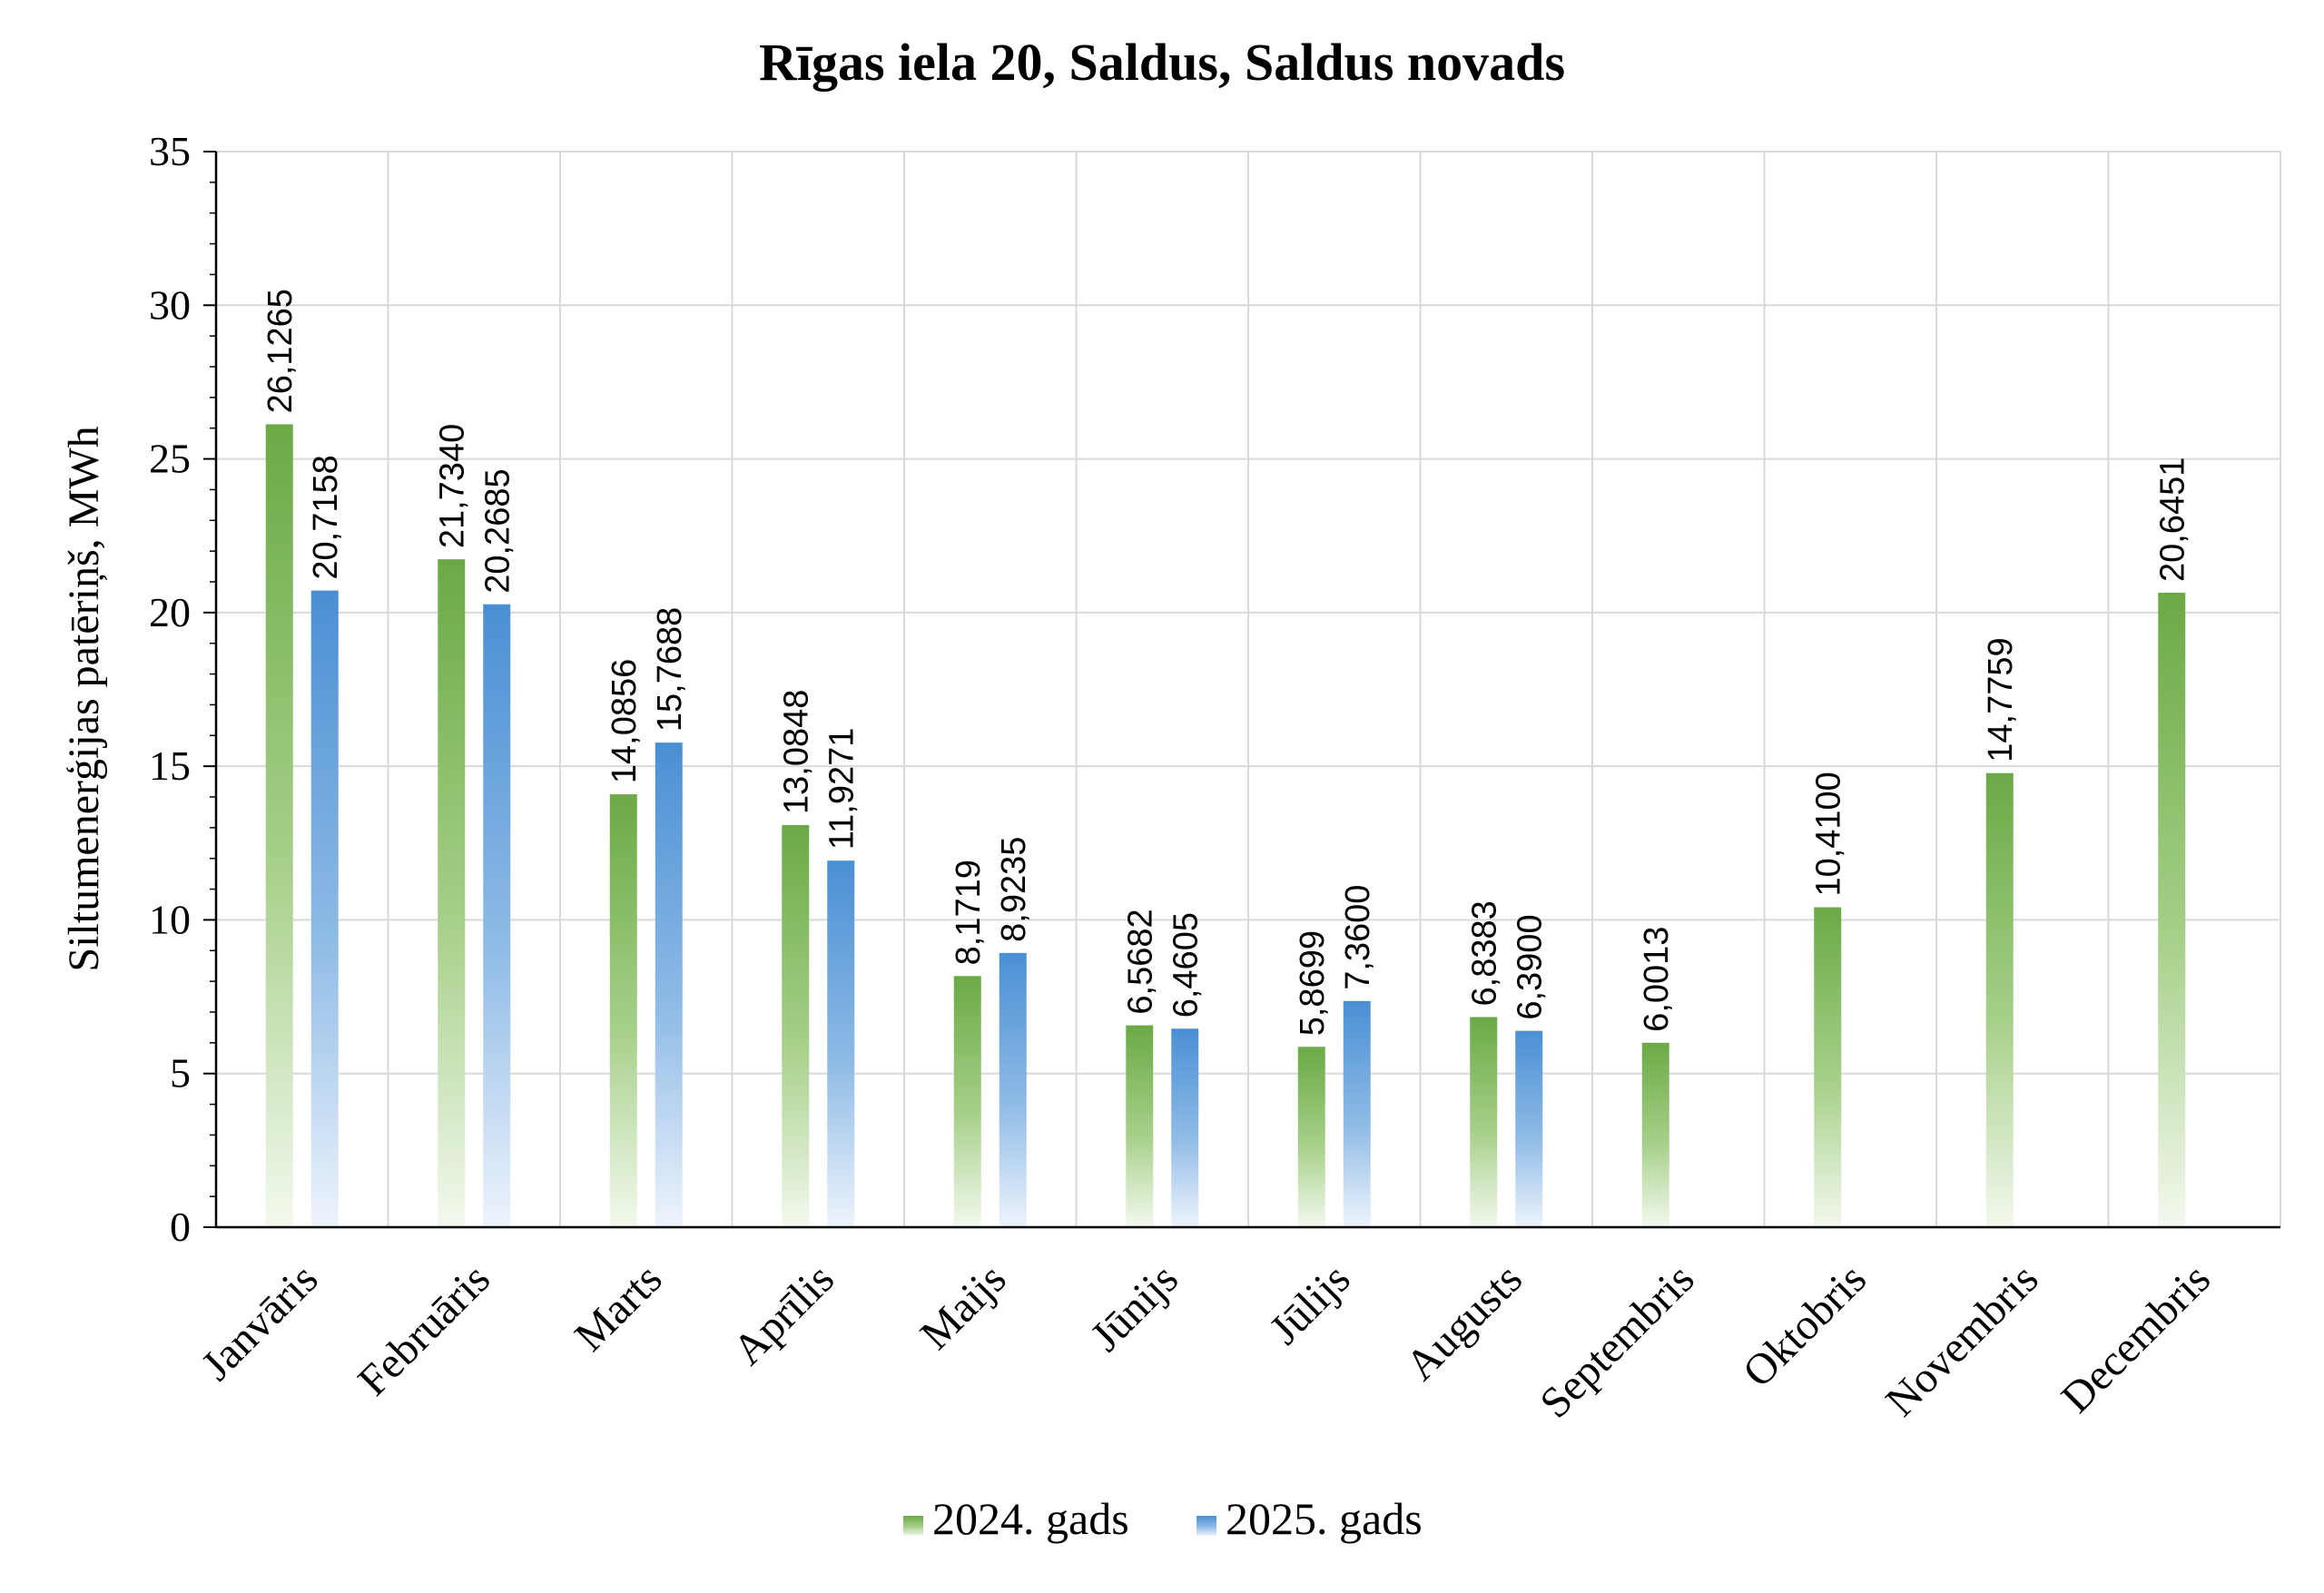 The image size is (2324, 1593). Describe the element at coordinates (280, 351) in the screenshot. I see `data-label: 26,1265` at that location.